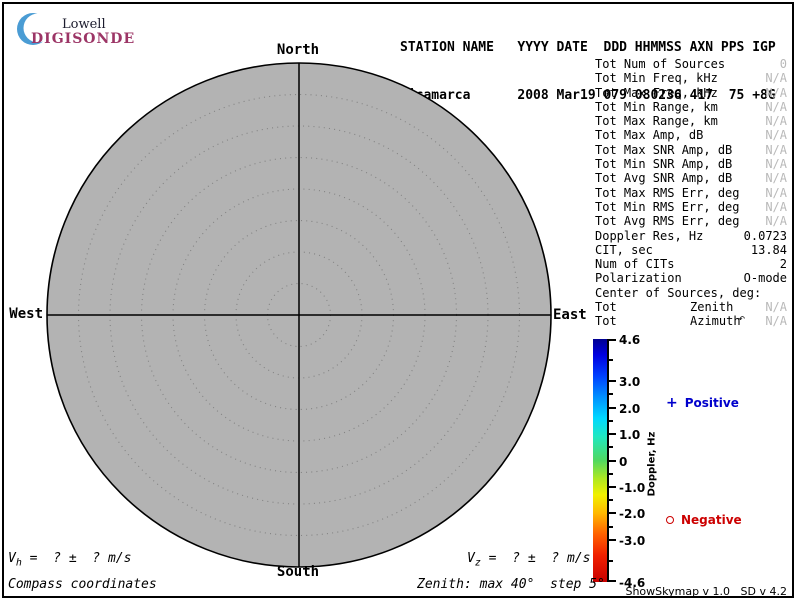 Image resolution: width=800 pixels, height=600 pixels. What do you see at coordinates (656, 121) in the screenshot?
I see `stat-label: Tot Max Range, km` at bounding box center [656, 121].